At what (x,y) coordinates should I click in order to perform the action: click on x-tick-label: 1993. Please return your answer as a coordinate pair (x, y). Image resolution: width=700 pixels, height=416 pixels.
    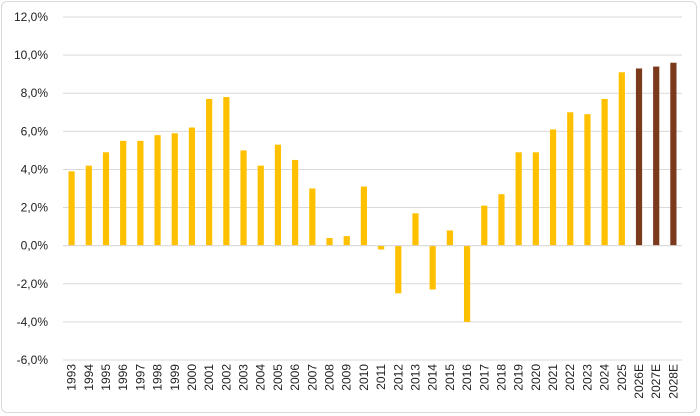
    Looking at the image, I should click on (72, 377).